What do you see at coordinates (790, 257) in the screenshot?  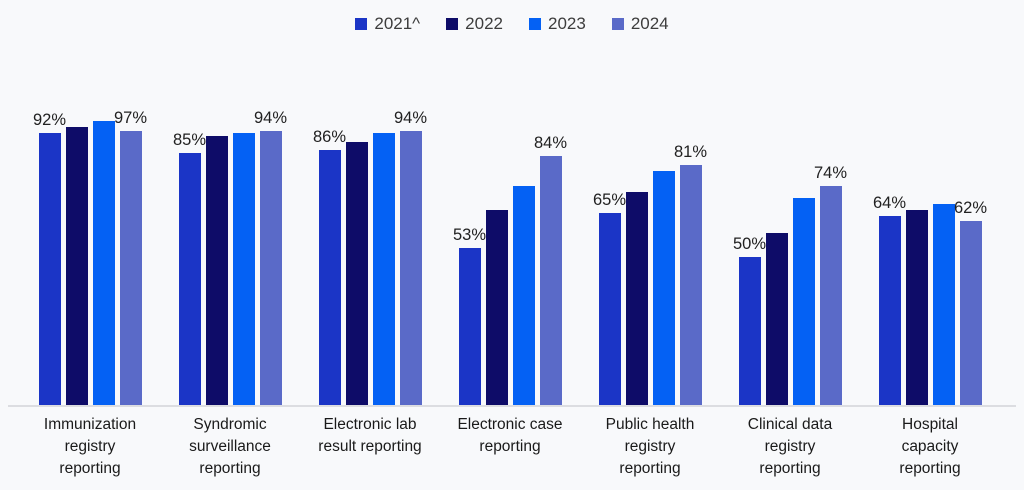 I see `bar-group: 50% 74%` at bounding box center [790, 257].